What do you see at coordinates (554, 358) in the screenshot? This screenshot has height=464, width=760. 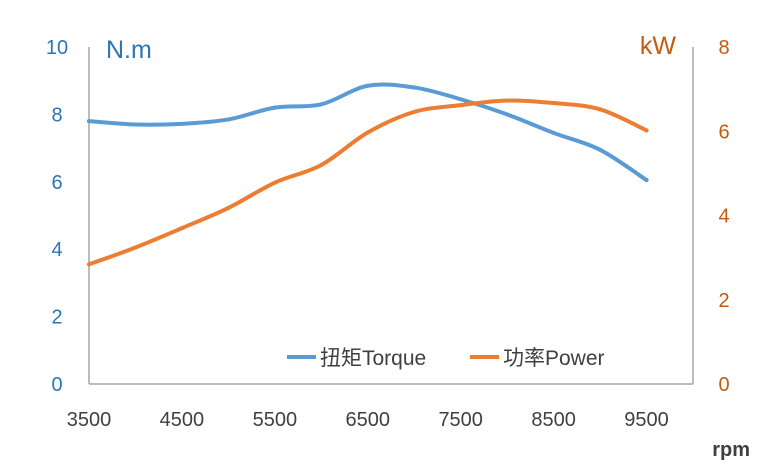 I see `legend-label-power: 功率Power` at bounding box center [554, 358].